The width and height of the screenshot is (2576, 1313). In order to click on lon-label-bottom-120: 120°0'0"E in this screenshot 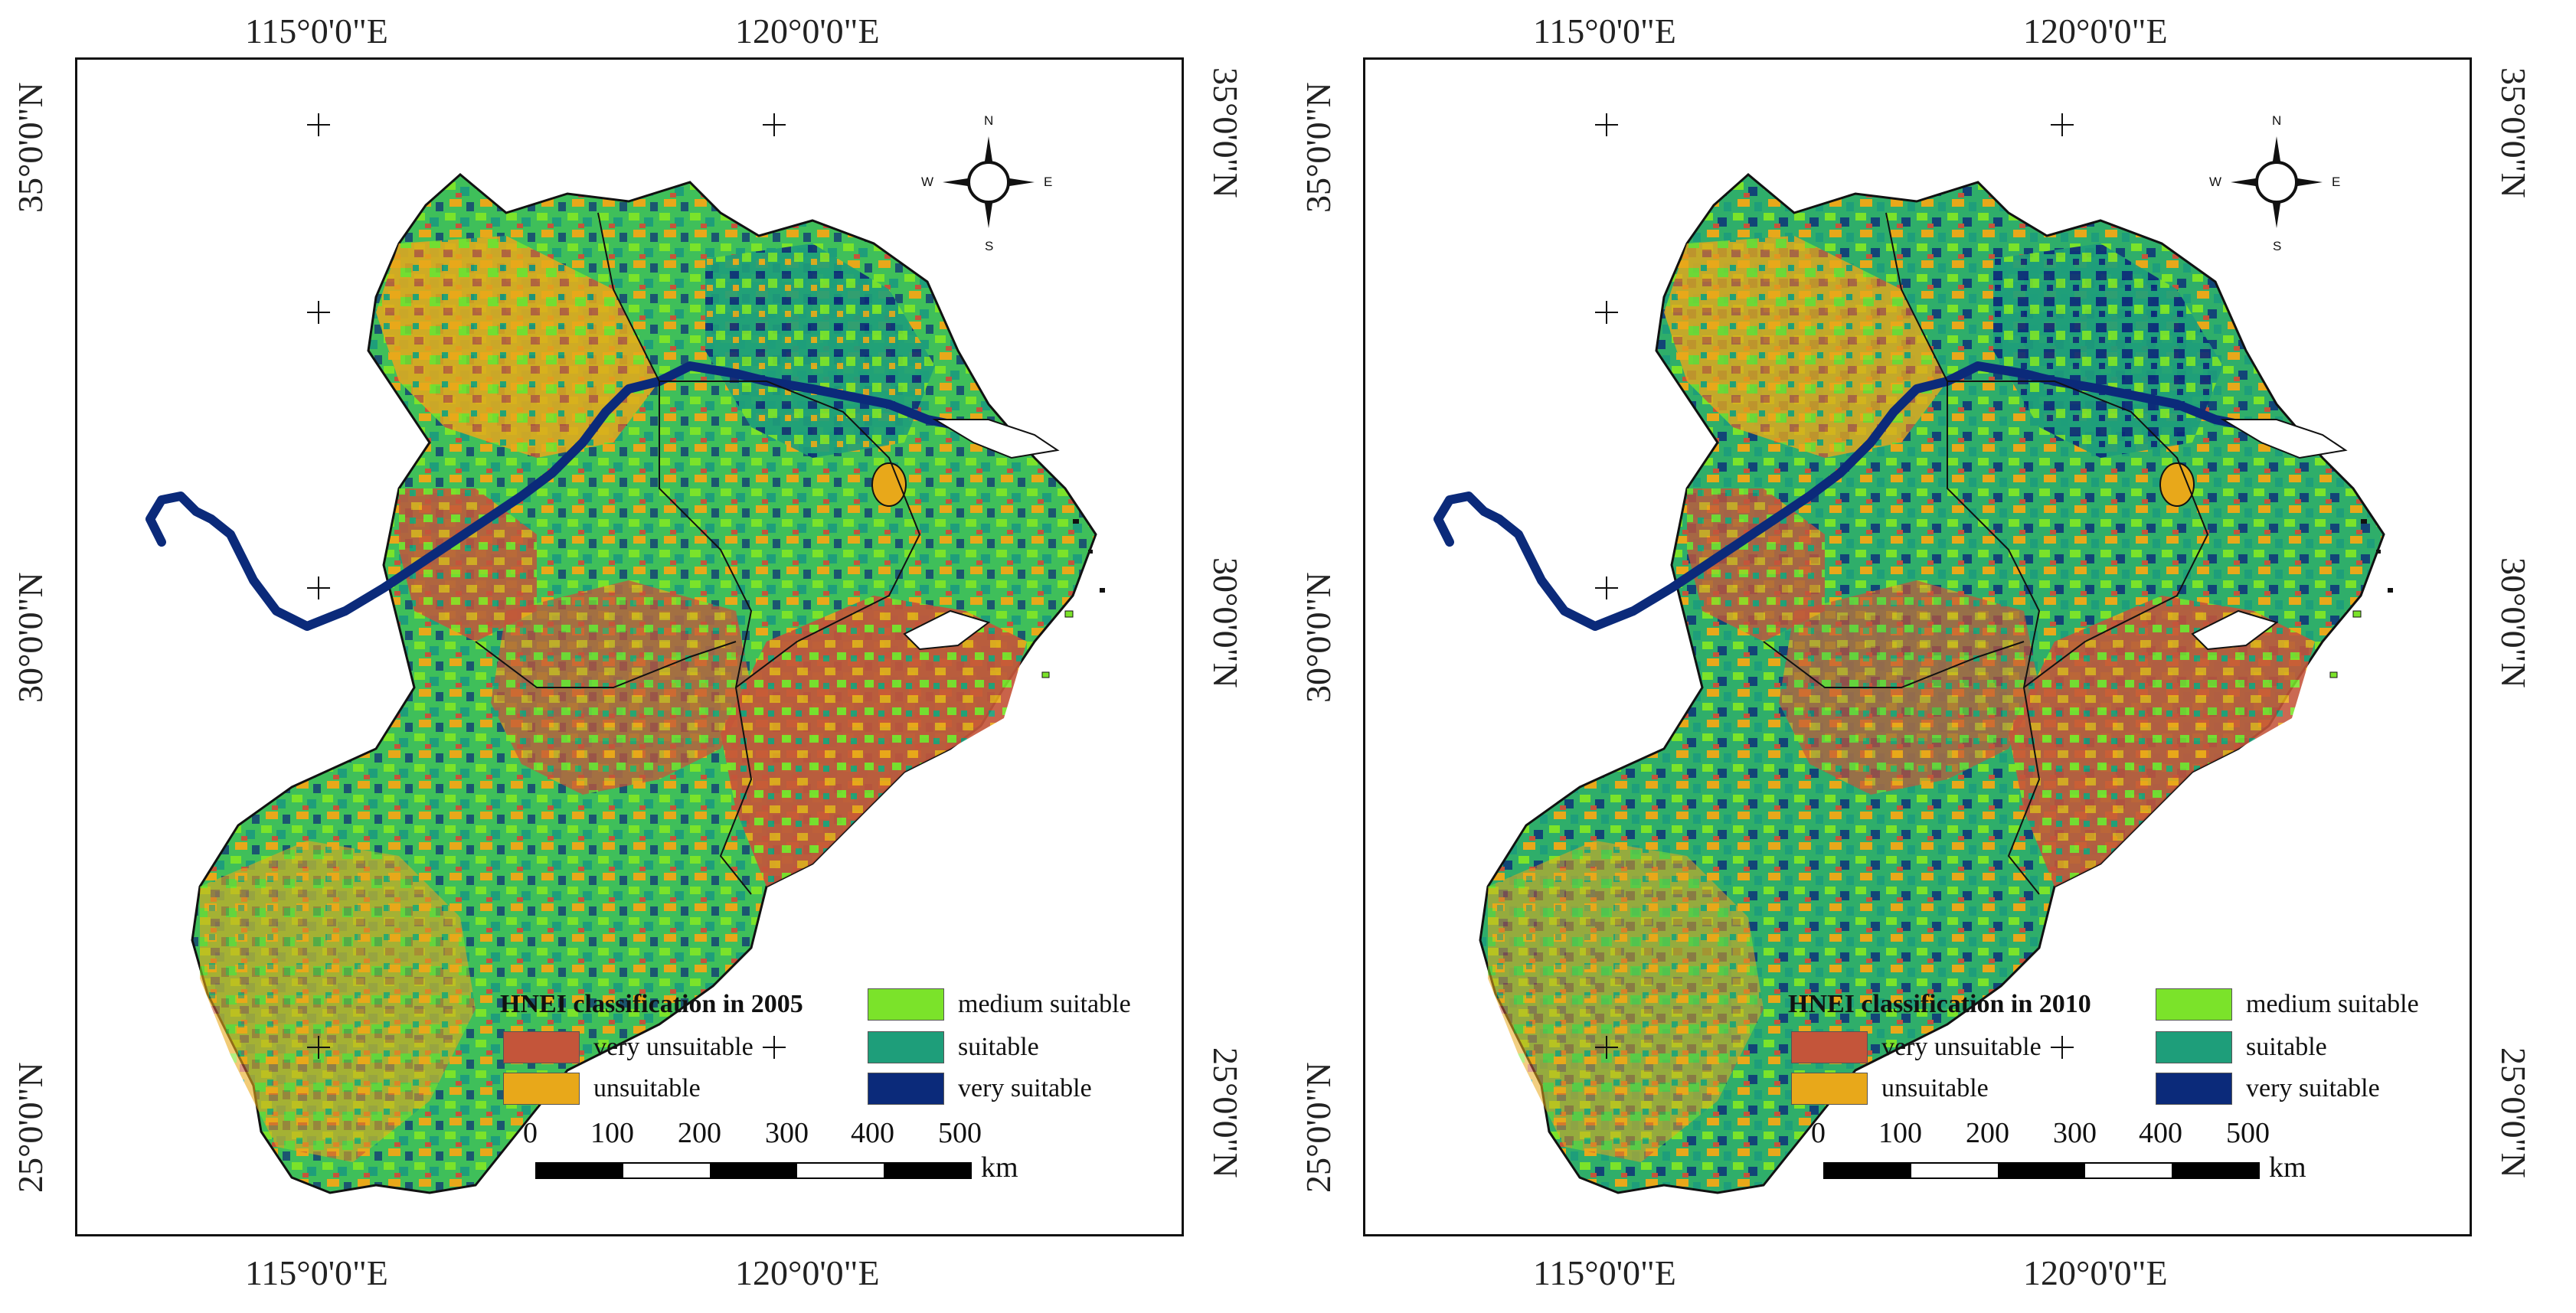, I will do `click(808, 1272)`.